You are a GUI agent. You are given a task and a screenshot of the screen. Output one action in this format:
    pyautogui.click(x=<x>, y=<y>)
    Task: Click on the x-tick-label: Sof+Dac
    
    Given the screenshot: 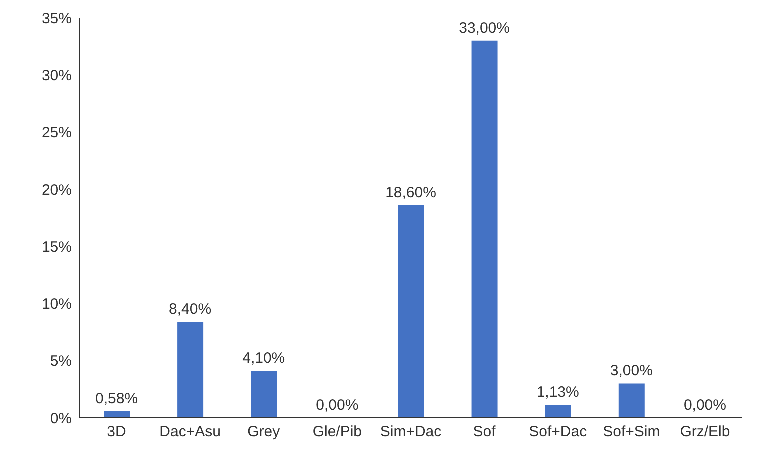 What is the action you would take?
    pyautogui.click(x=558, y=432)
    